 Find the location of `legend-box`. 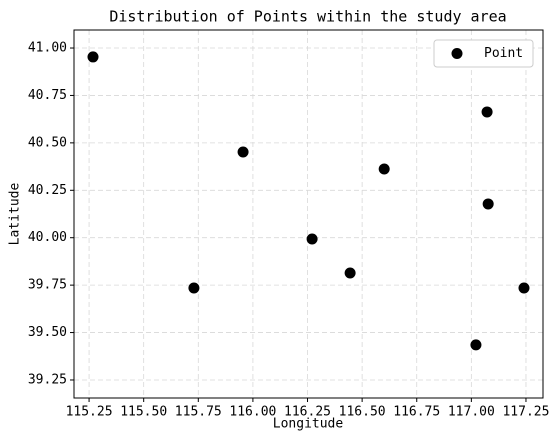

legend-box is located at coordinates (483, 53).